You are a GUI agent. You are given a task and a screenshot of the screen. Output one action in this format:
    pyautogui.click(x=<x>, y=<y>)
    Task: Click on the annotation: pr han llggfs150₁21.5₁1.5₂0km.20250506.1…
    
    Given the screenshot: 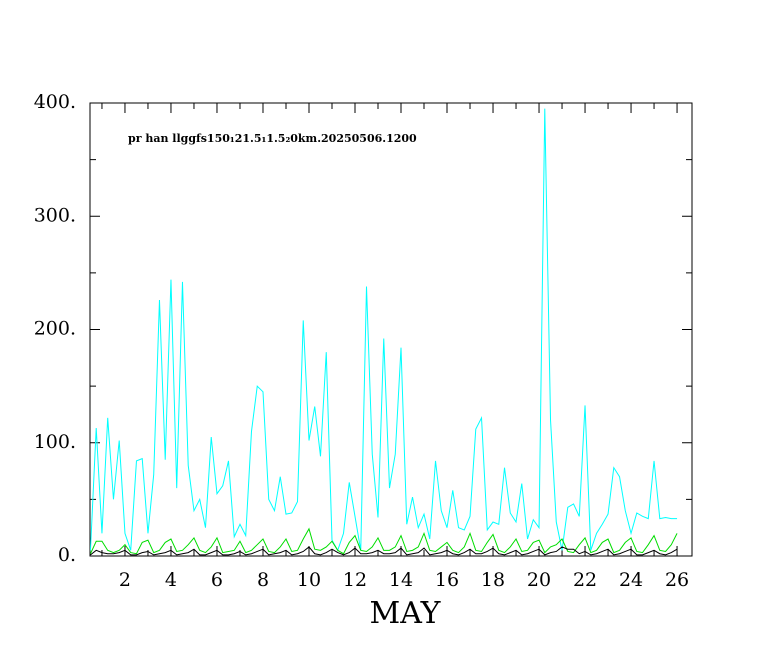 What is the action you would take?
    pyautogui.click(x=272, y=138)
    